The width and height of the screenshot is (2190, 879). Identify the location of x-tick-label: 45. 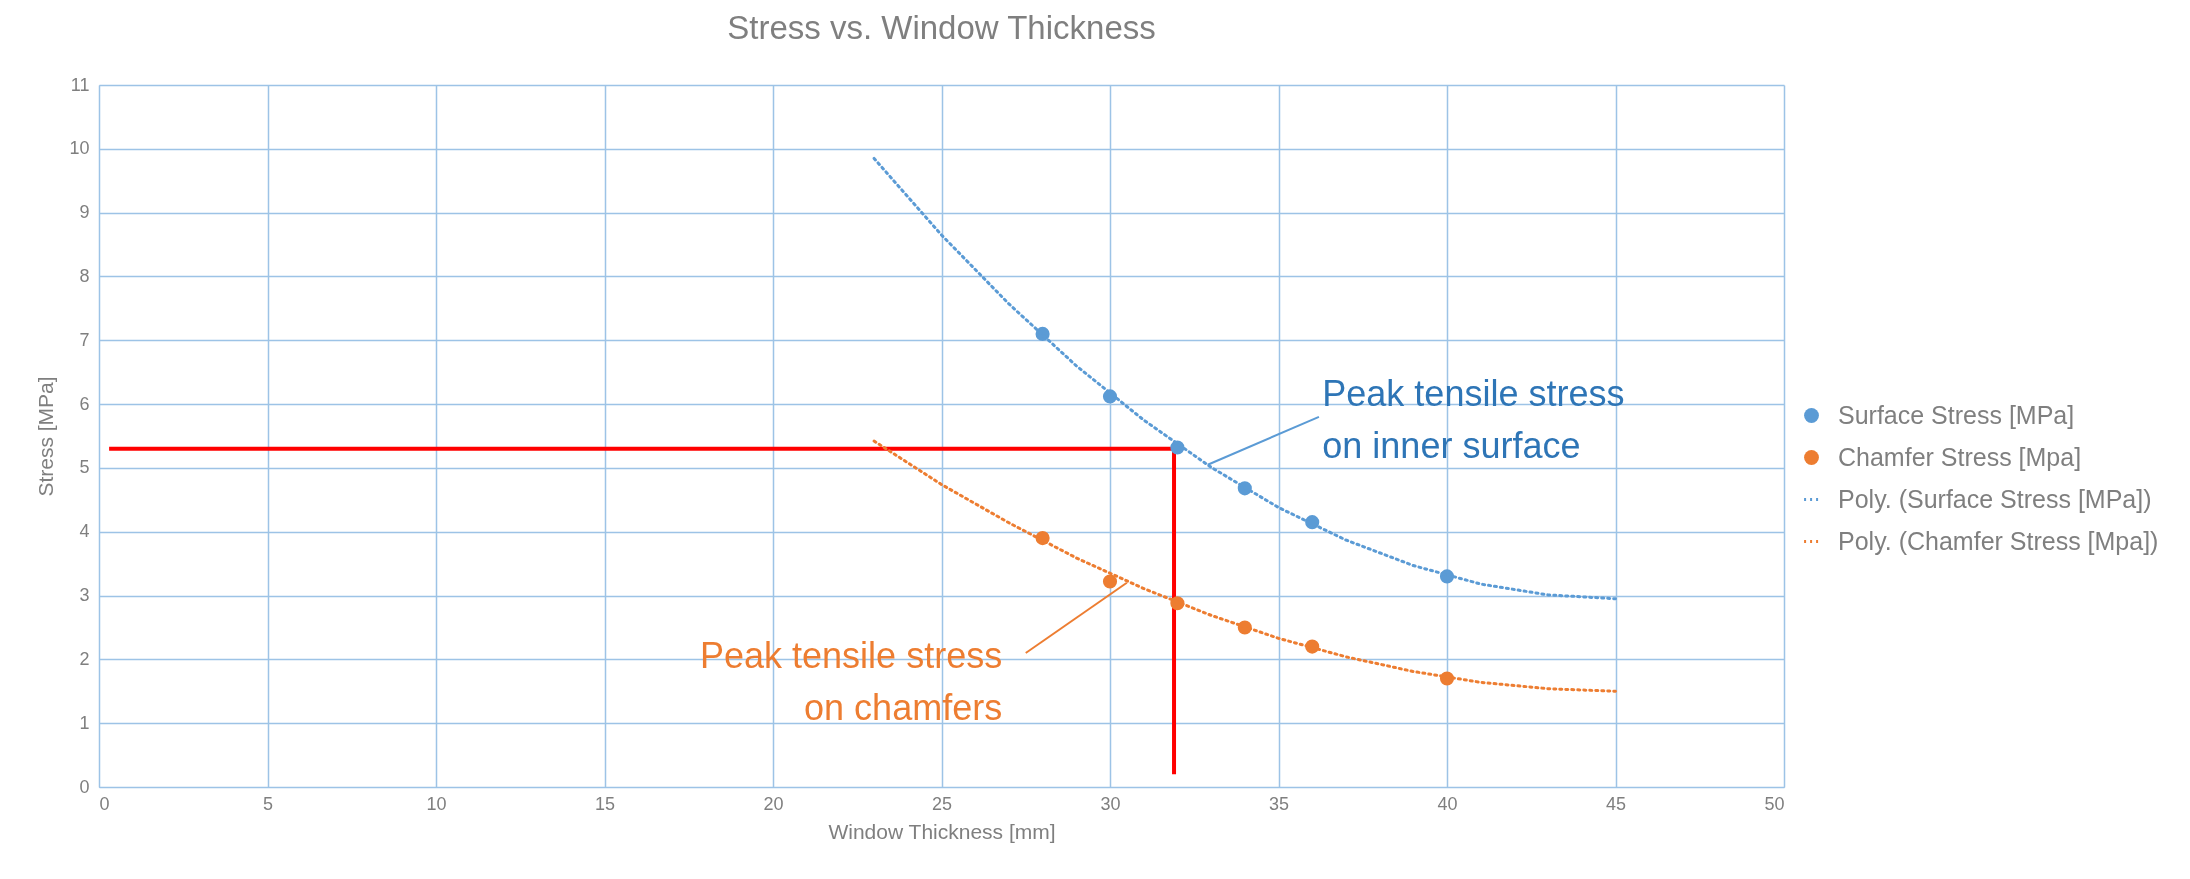
(1616, 803).